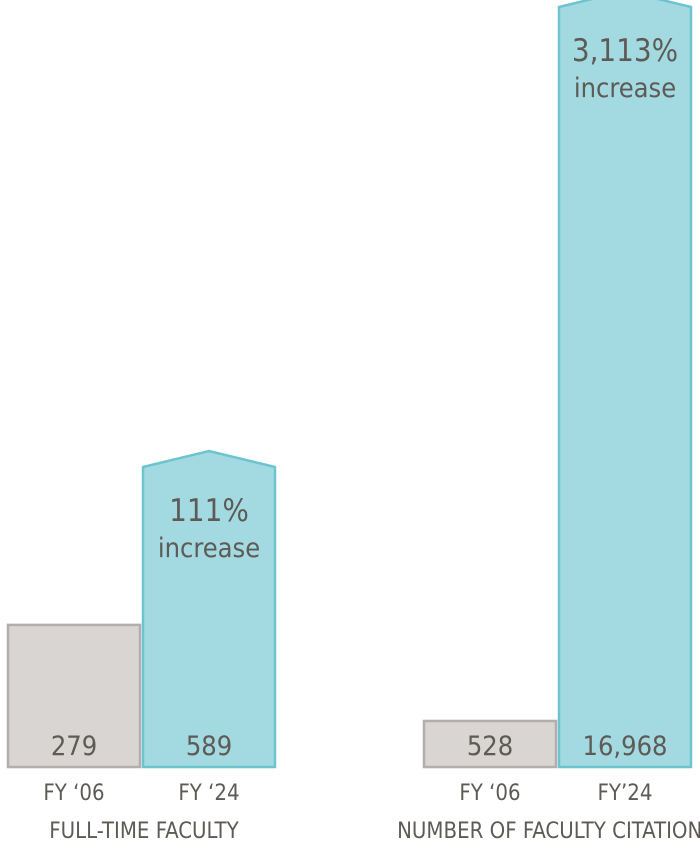 The width and height of the screenshot is (700, 850). Describe the element at coordinates (625, 793) in the screenshot. I see `citations-fy24-category-label: FY’24` at that location.